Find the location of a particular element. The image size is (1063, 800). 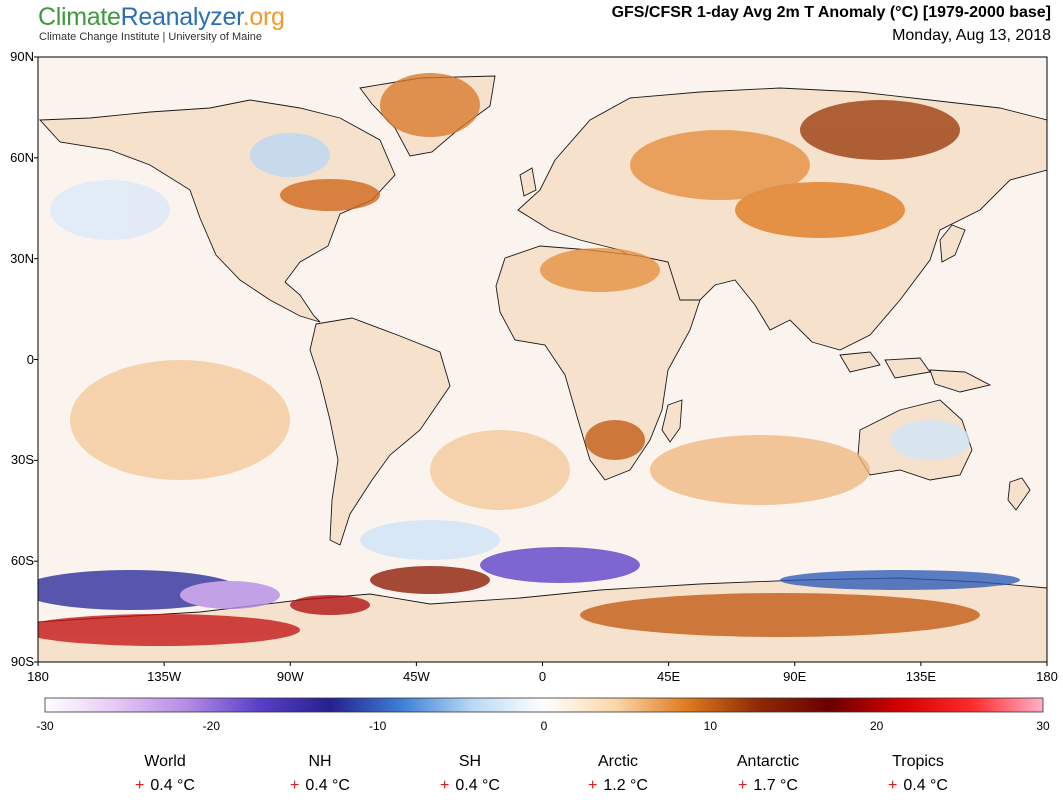

anomaly-warm-greenland is located at coordinates (430, 105).